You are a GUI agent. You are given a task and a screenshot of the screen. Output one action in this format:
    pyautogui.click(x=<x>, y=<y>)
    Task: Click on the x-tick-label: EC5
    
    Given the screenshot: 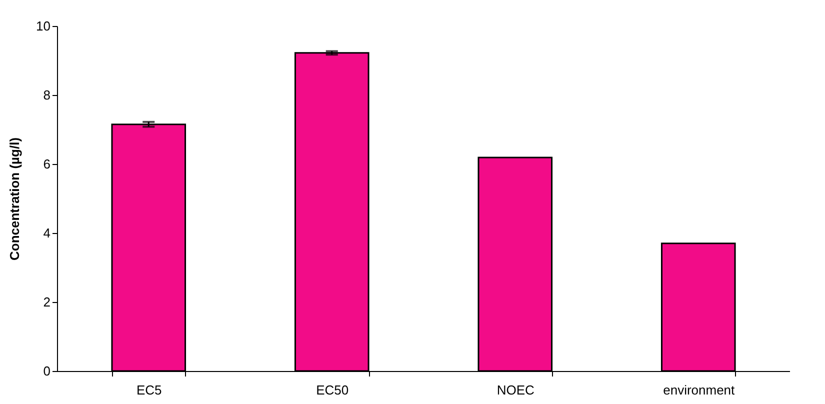 What is the action you would take?
    pyautogui.click(x=149, y=390)
    